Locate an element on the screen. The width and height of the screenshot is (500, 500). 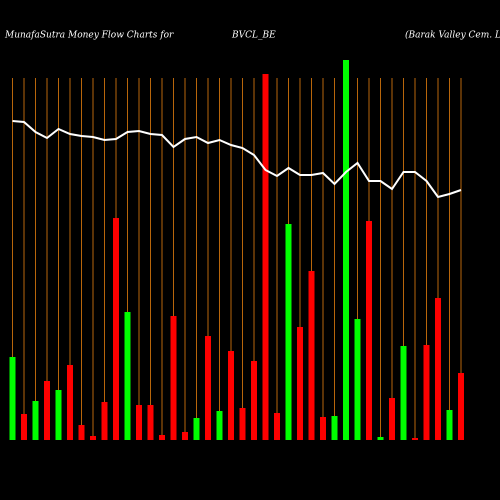
price-line is located at coordinates (237, 159).